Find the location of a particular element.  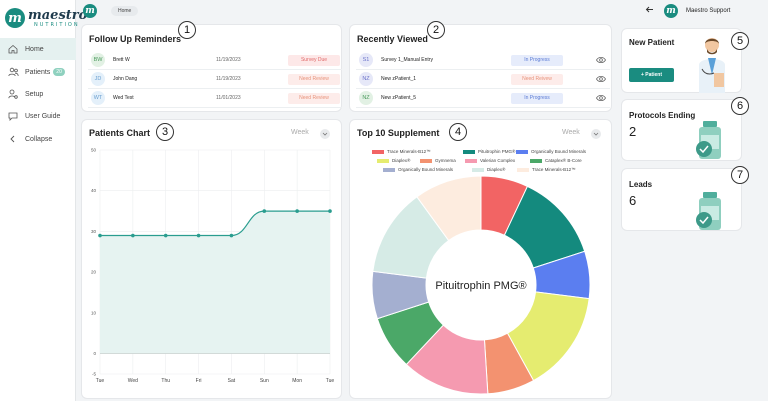

protocols-card: Protocols Ending 2 6 is located at coordinates (685, 129).